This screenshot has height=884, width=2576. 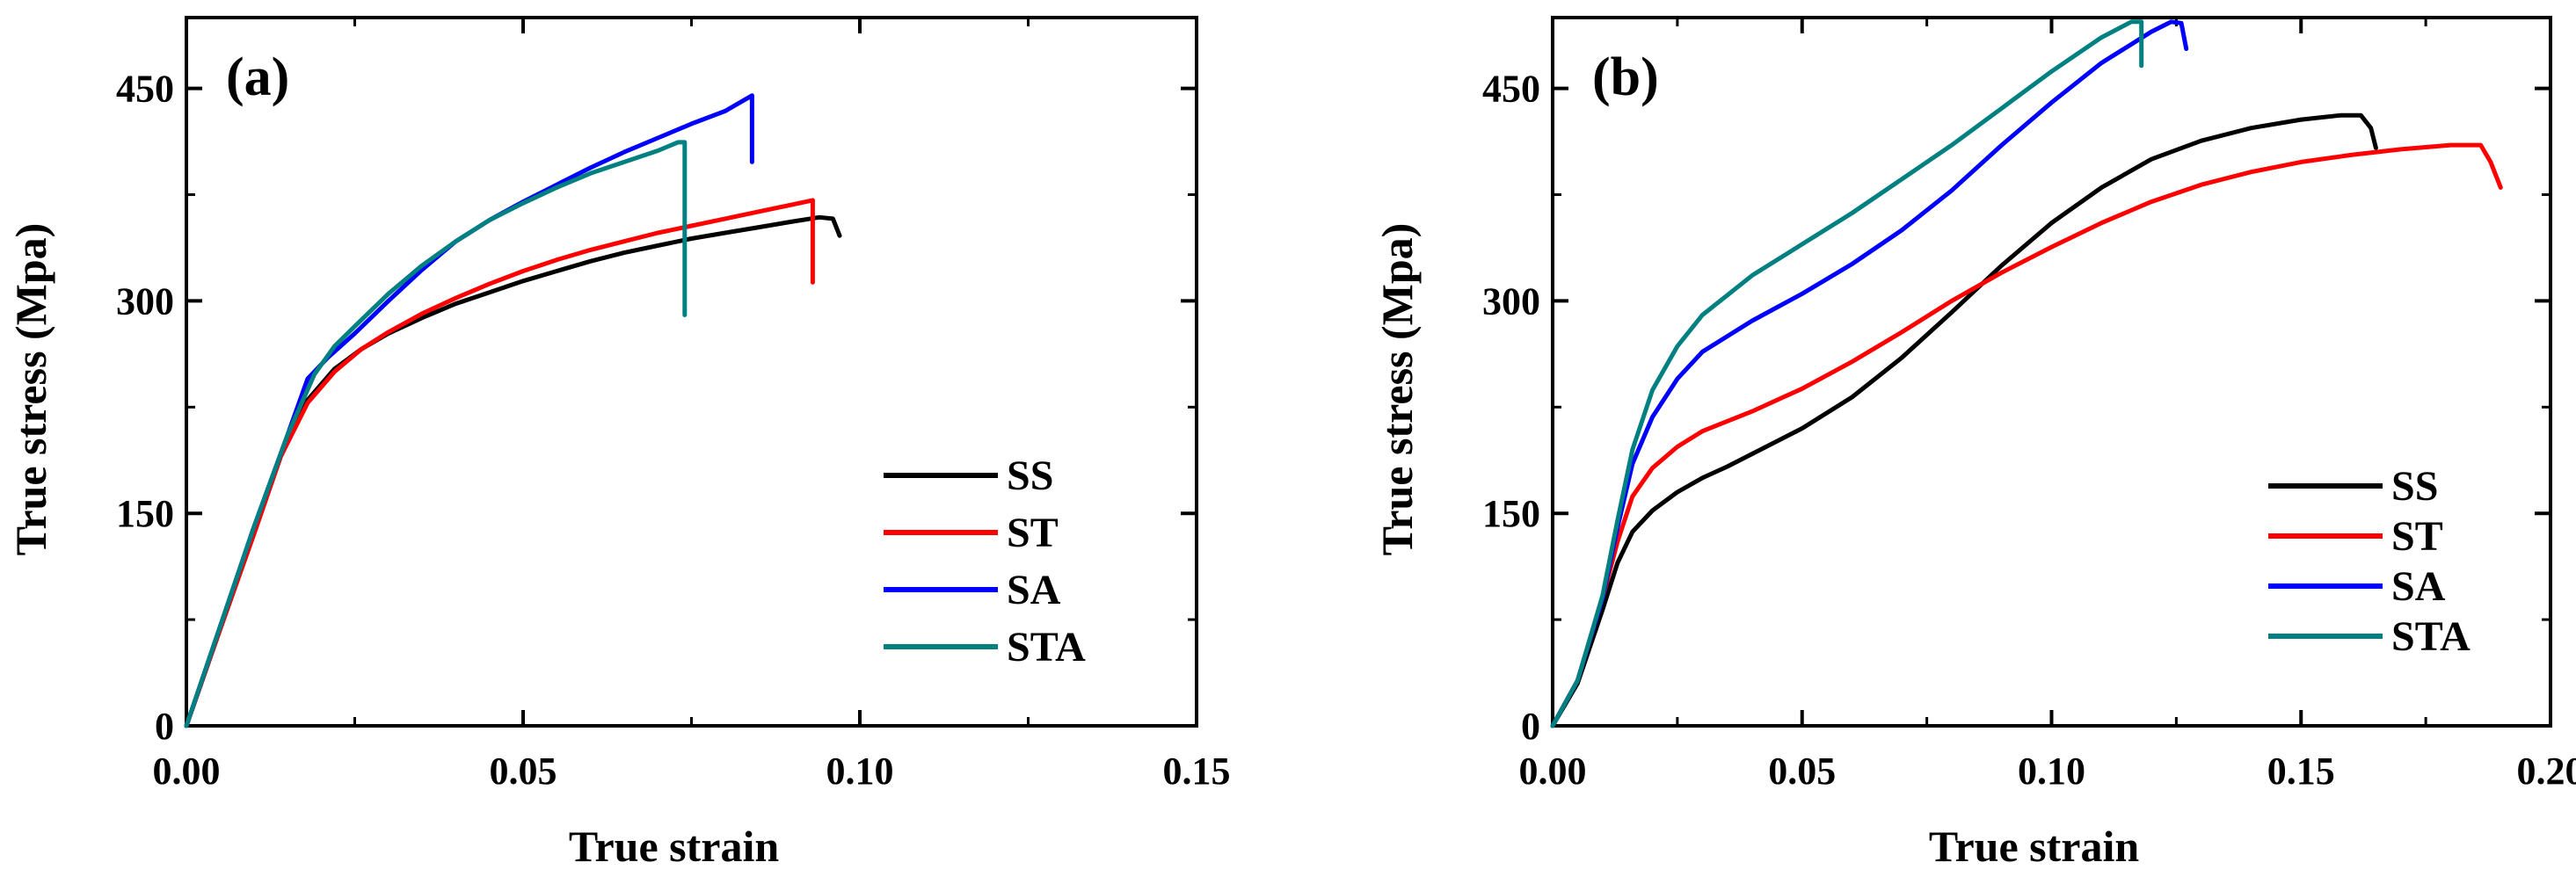 I want to click on series-line-st, so click(x=499, y=463).